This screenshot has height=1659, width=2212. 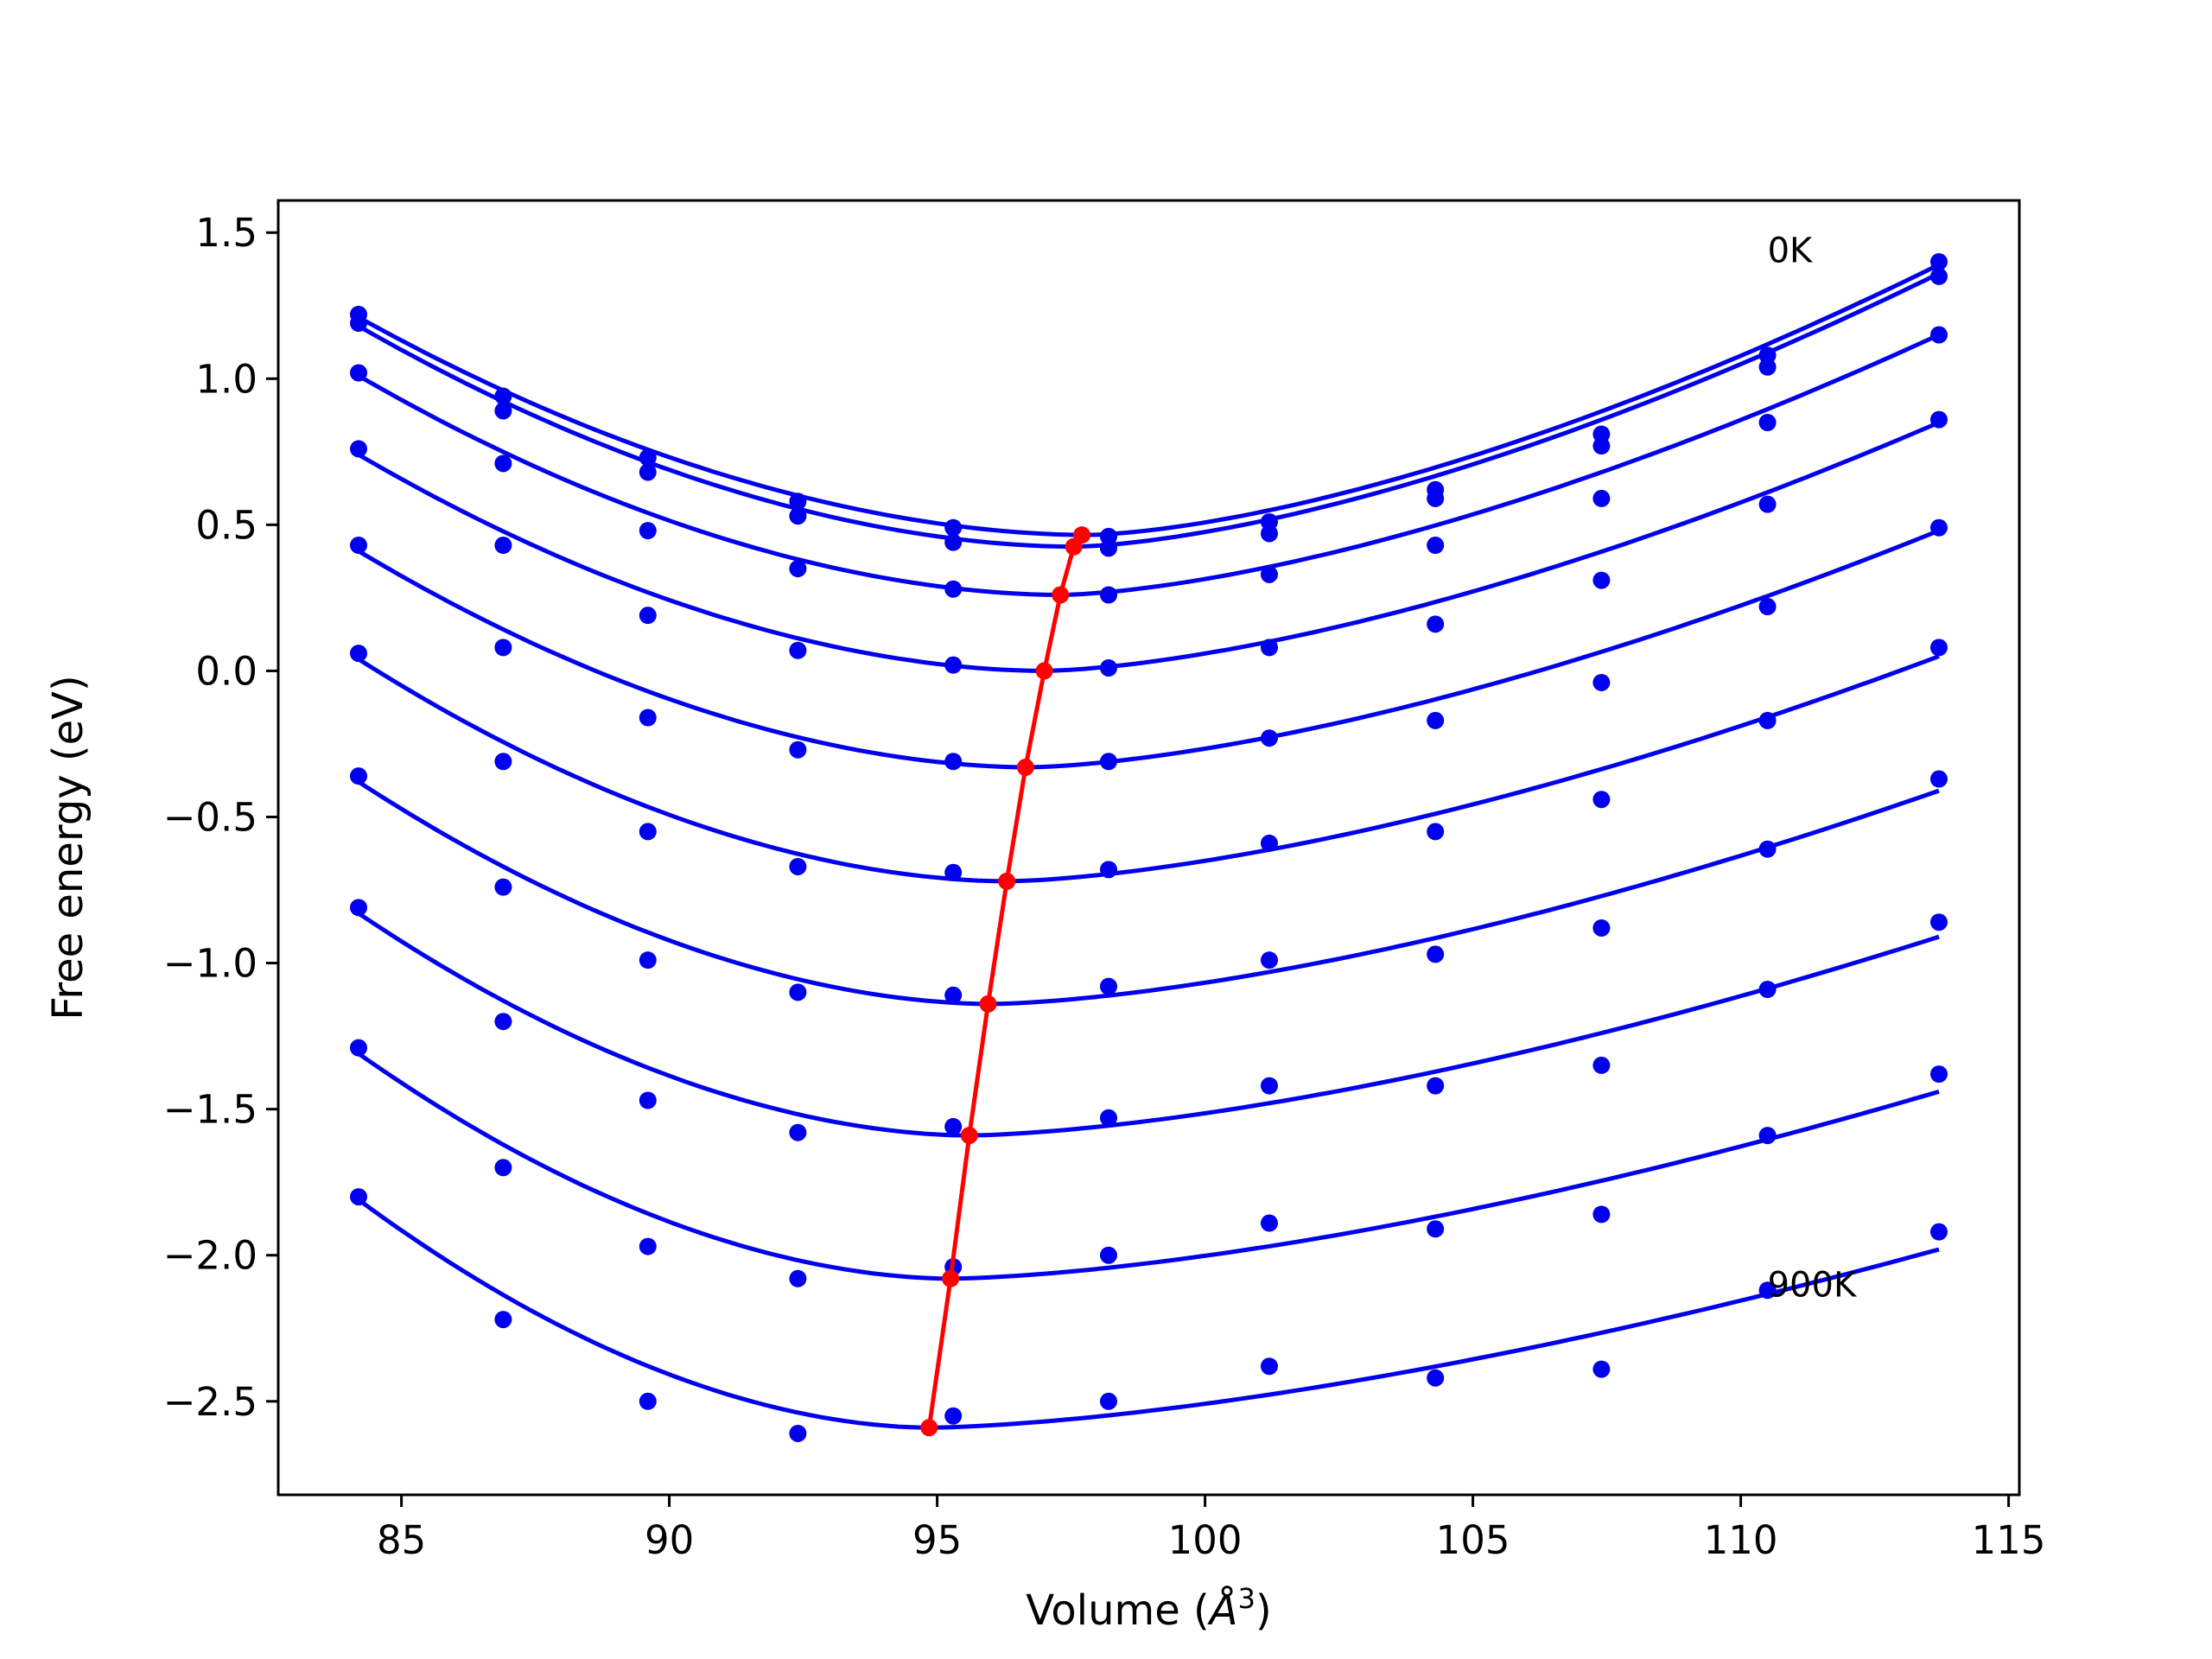 I want to click on x-axis-ticks: 85 90 95 100 105 110 115, so click(x=1211, y=1529).